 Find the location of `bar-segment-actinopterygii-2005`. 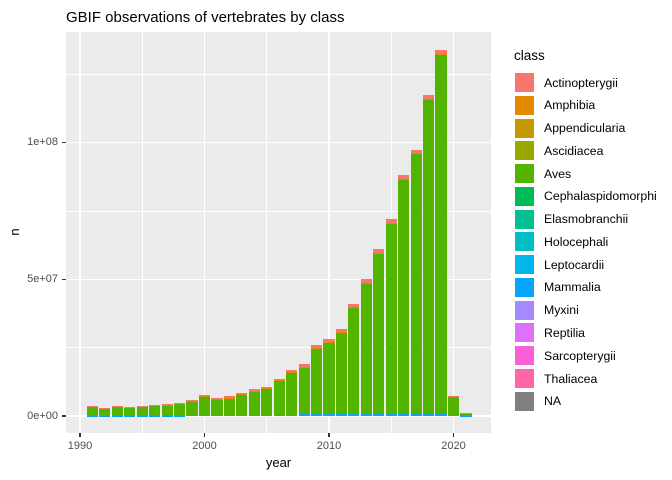

bar-segment-actinopterygii-2005 is located at coordinates (267, 387).